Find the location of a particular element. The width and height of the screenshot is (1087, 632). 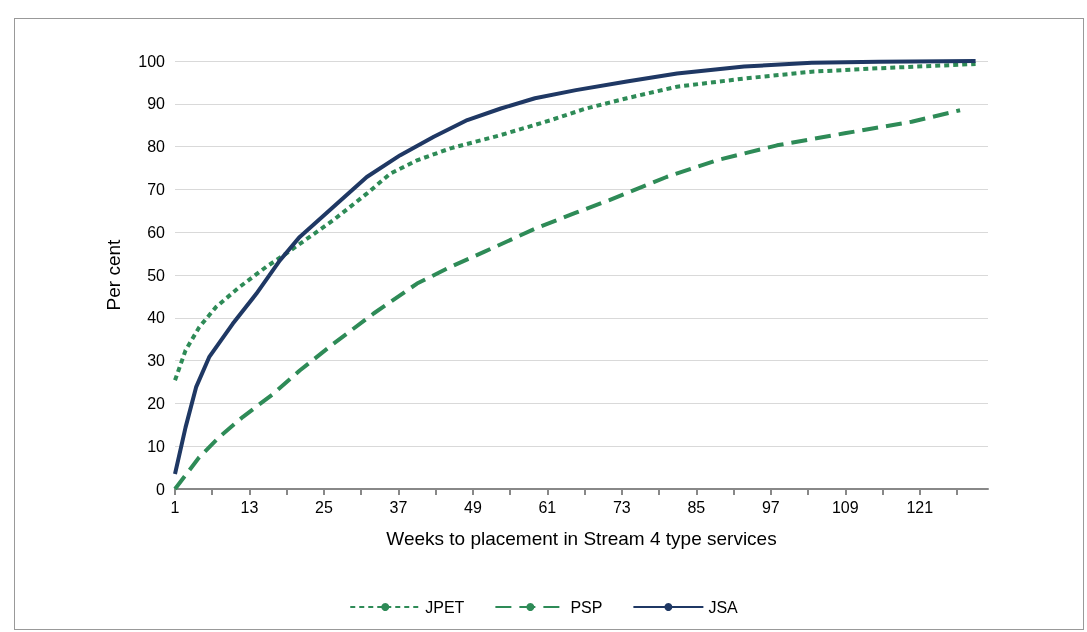

x-tick-label: 121 is located at coordinates (920, 507).